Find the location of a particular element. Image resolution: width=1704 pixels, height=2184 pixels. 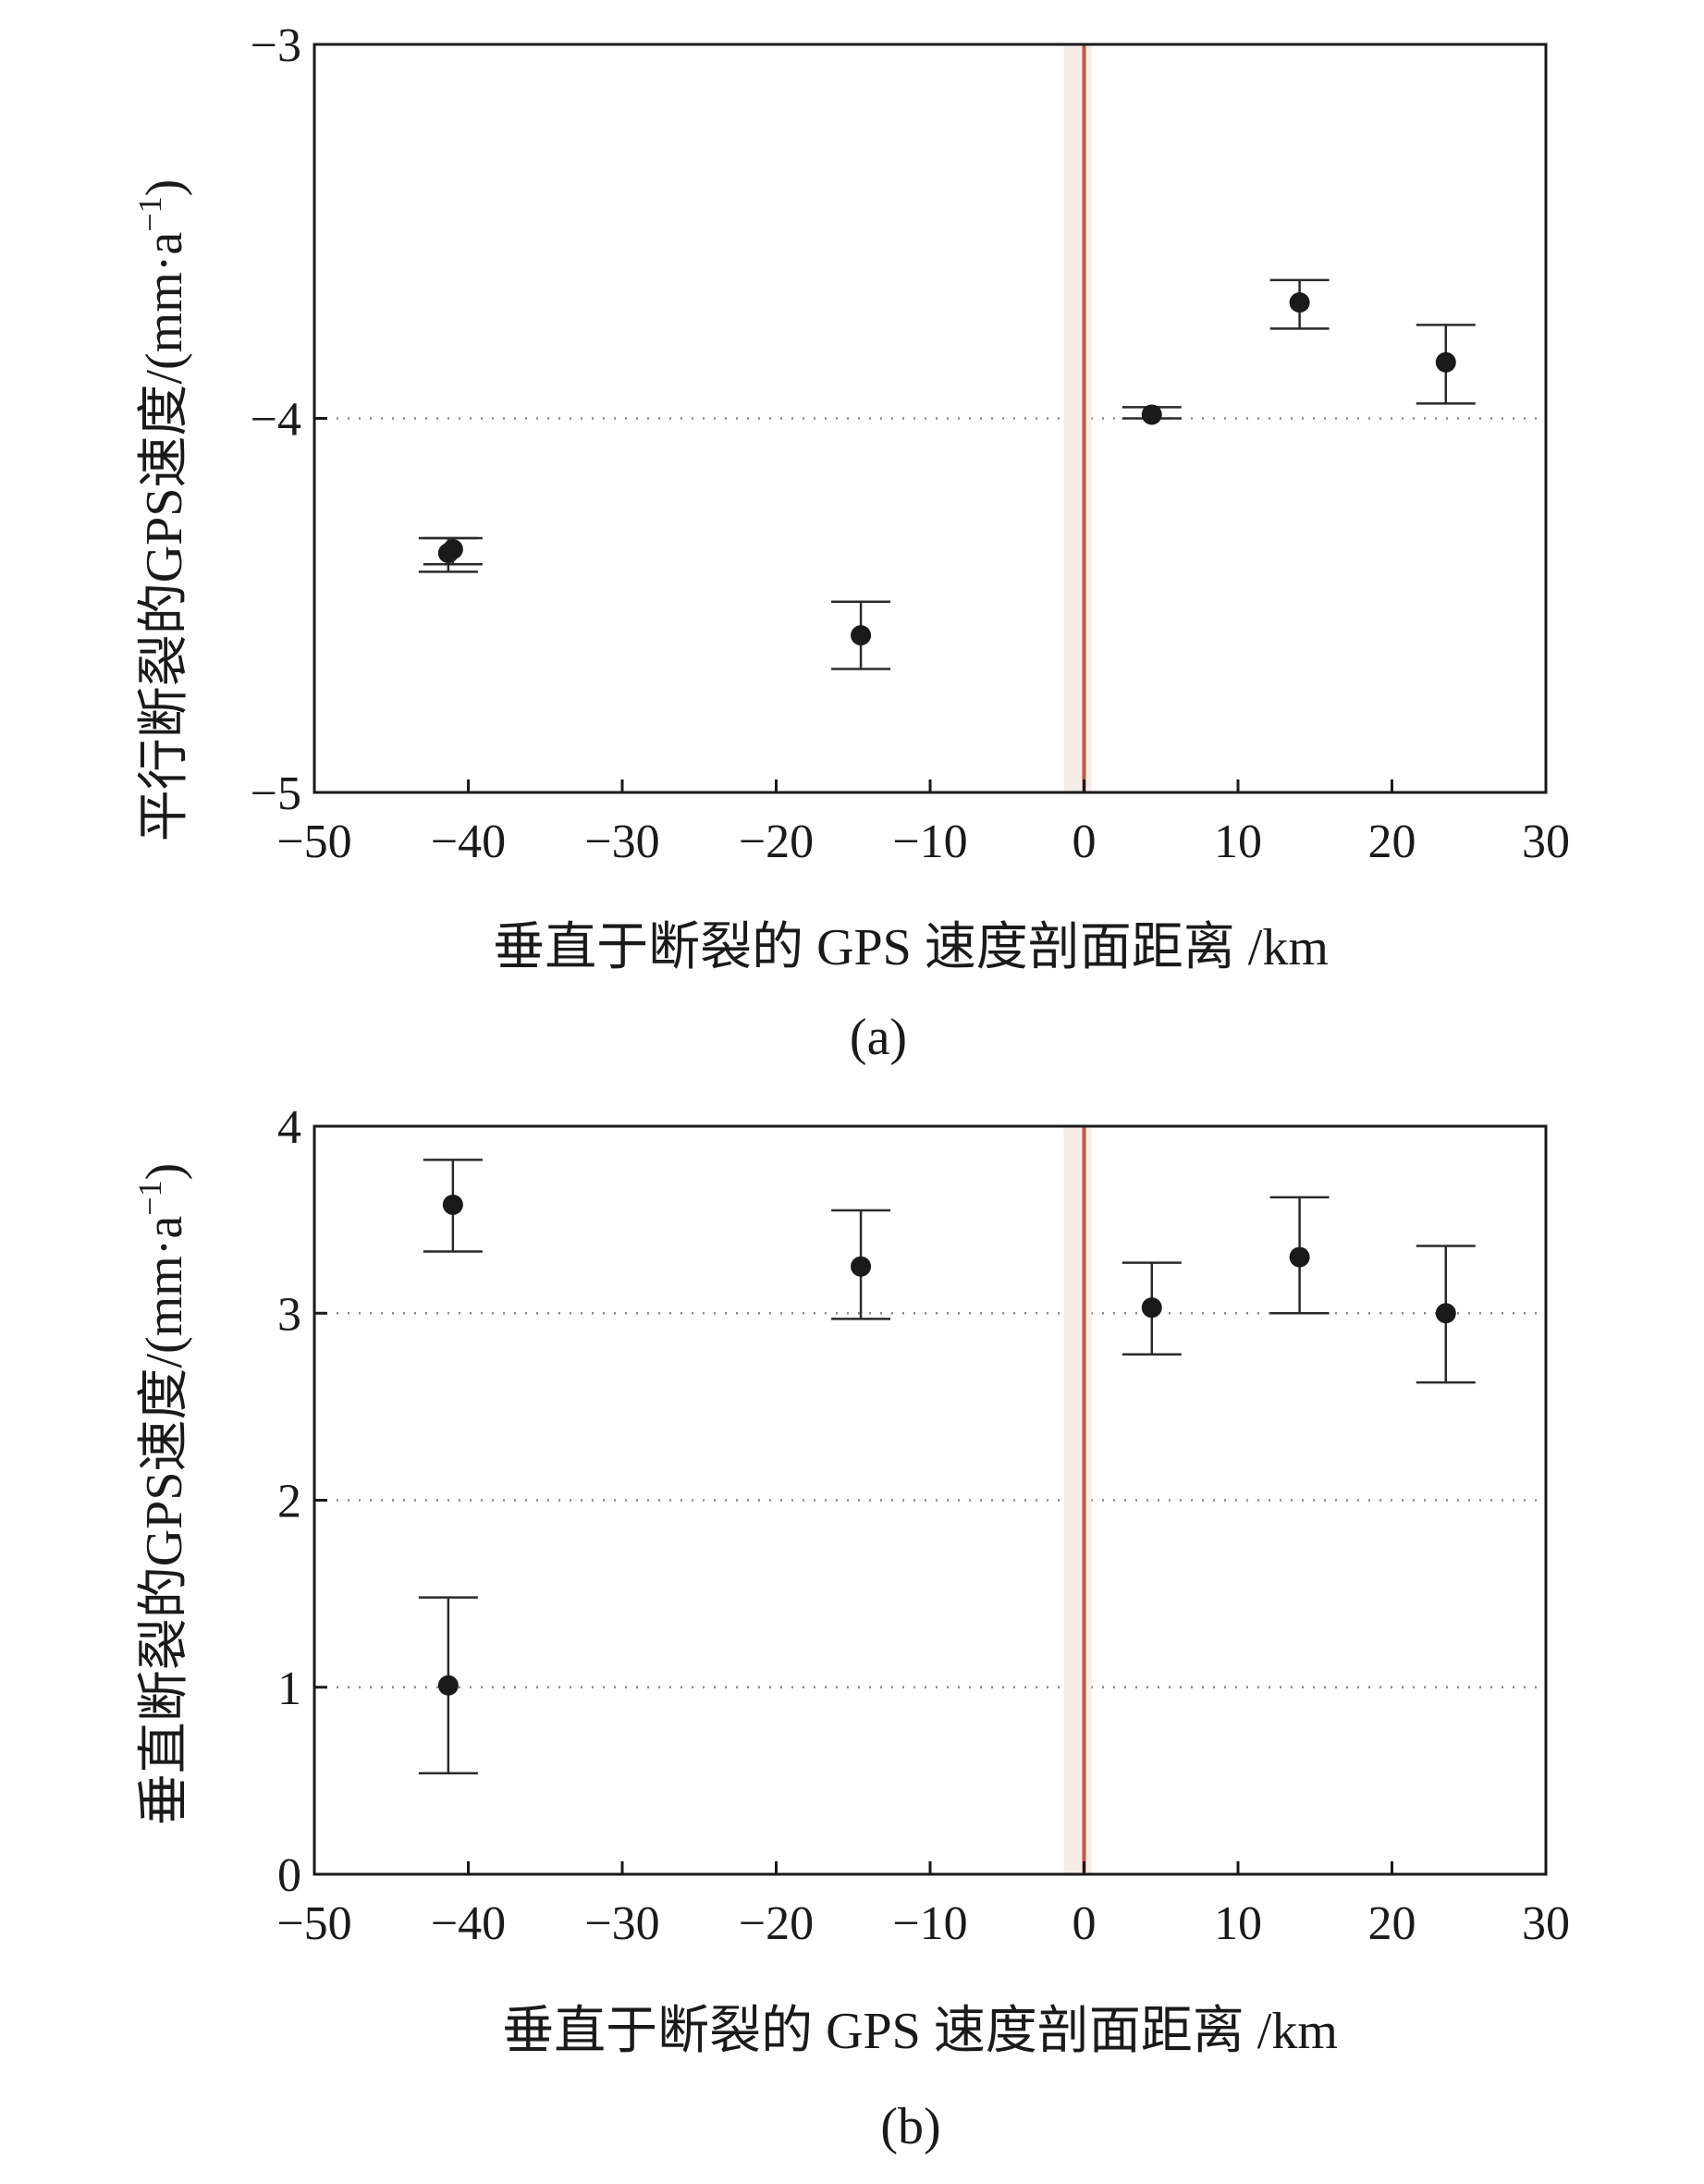

y-axis-title: 垂直断裂的GPS速度/(mm·a−1) is located at coordinates (162, 1494).